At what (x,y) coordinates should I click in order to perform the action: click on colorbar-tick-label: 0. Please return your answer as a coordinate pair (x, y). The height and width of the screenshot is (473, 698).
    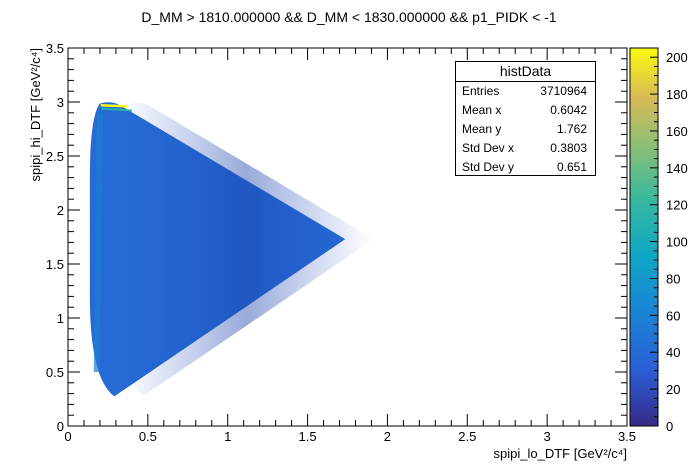
    Looking at the image, I should click on (669, 426).